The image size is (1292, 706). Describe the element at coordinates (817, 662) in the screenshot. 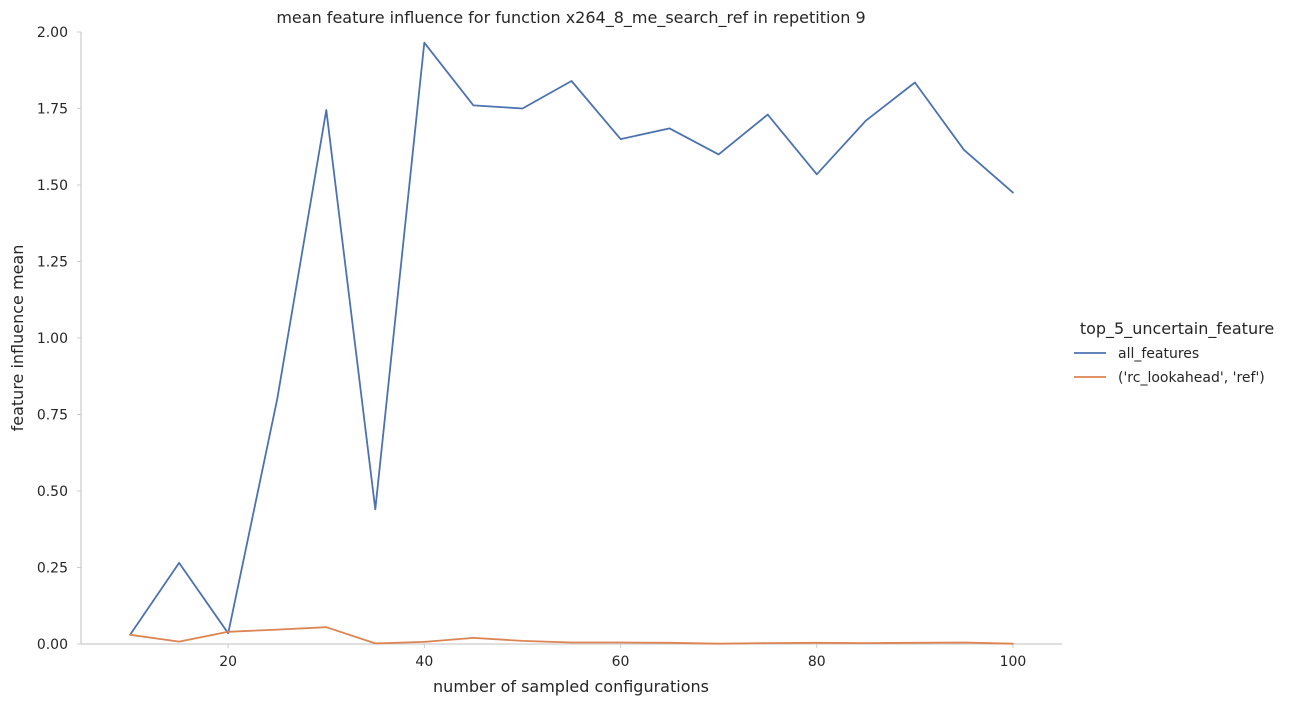

I see `x-tick-label: 80` at that location.